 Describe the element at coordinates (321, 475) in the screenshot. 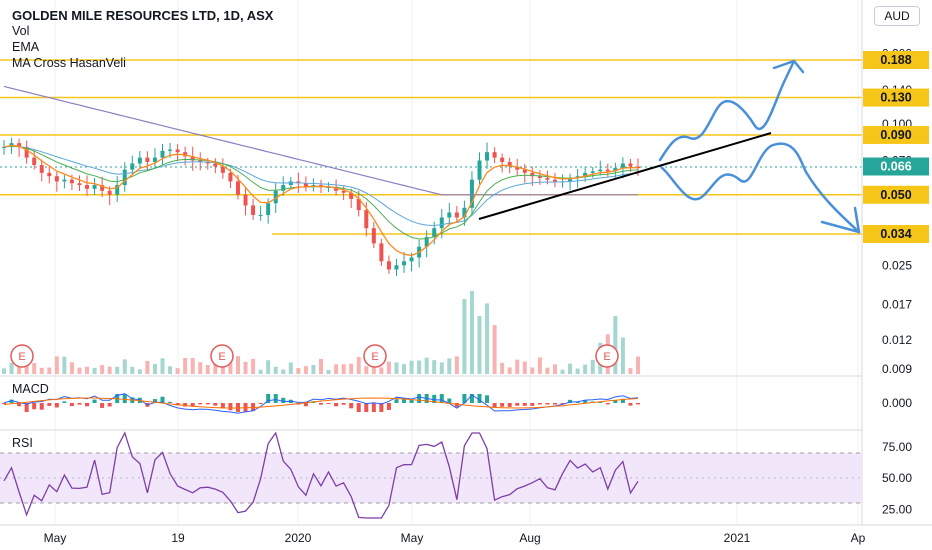

I see `rsi-line` at that location.